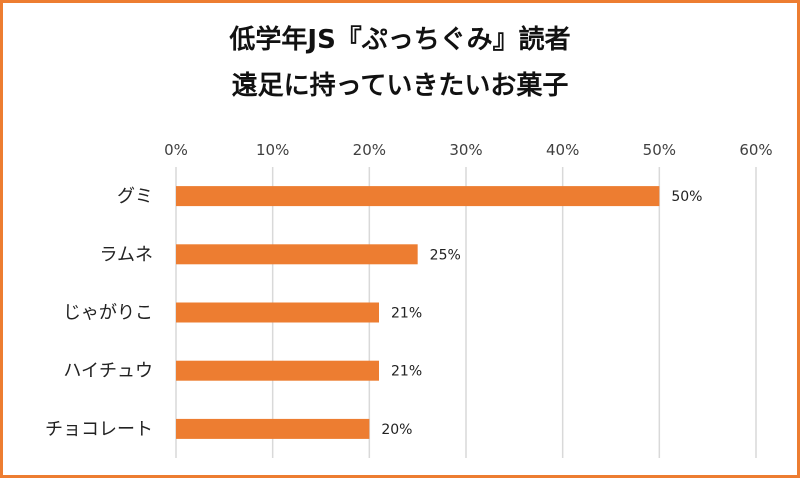  Describe the element at coordinates (755, 150) in the screenshot. I see `x-tick-label: 60%` at that location.